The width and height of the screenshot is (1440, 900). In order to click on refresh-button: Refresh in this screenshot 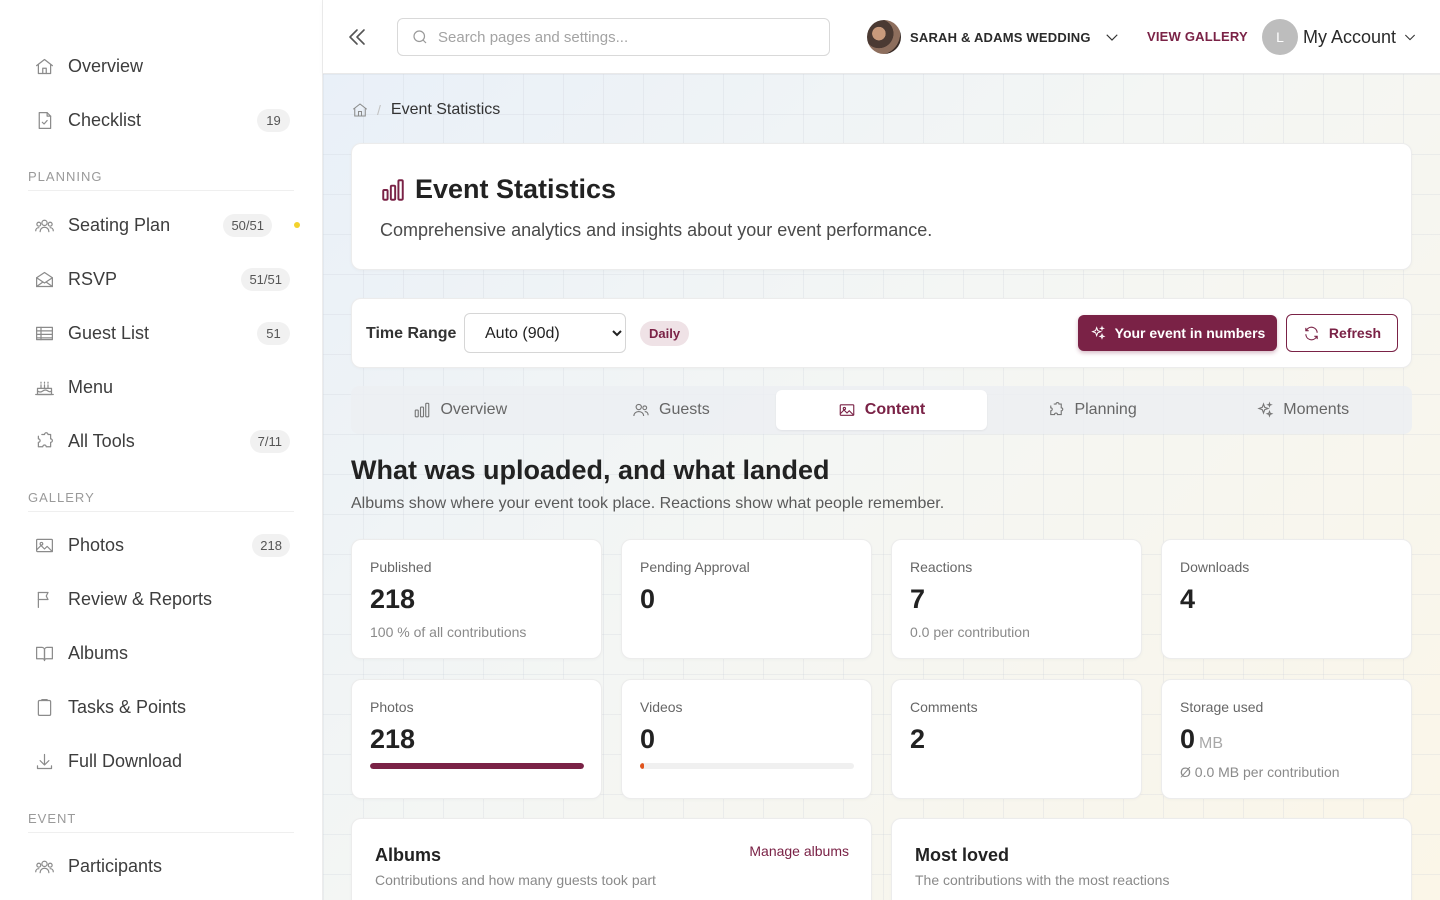, I will do `click(1342, 333)`.